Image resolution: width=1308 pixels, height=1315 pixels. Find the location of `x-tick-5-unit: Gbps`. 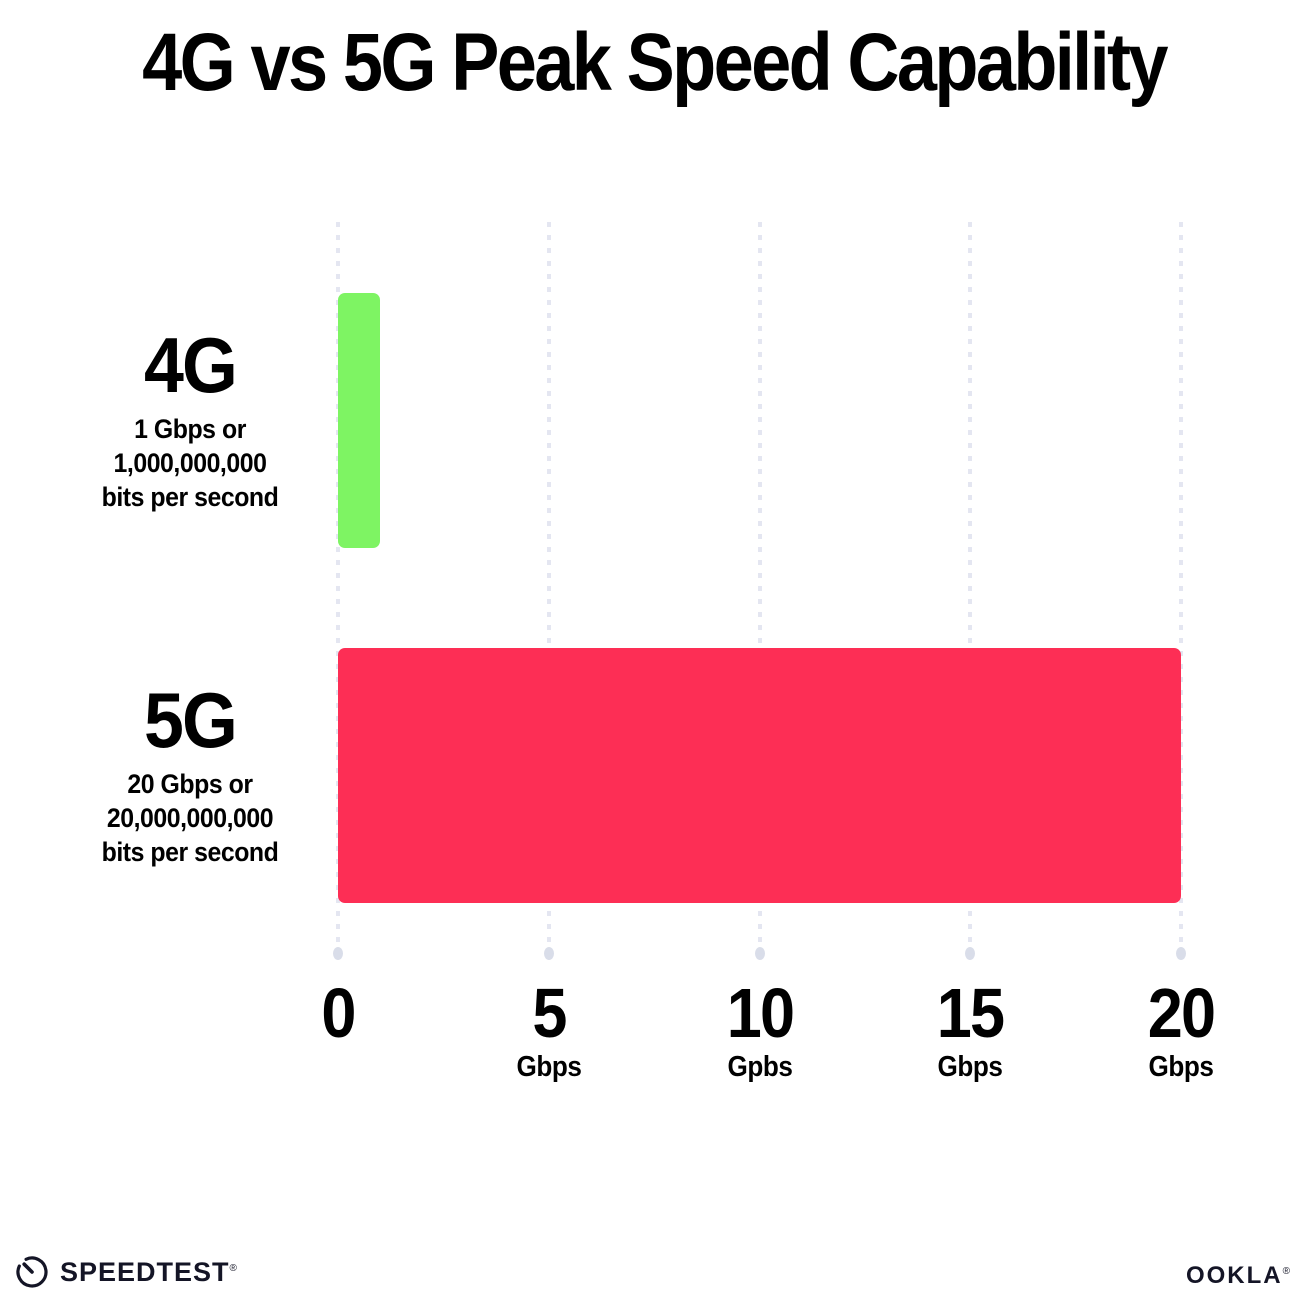

x-tick-5-unit: Gbps is located at coordinates (549, 1067).